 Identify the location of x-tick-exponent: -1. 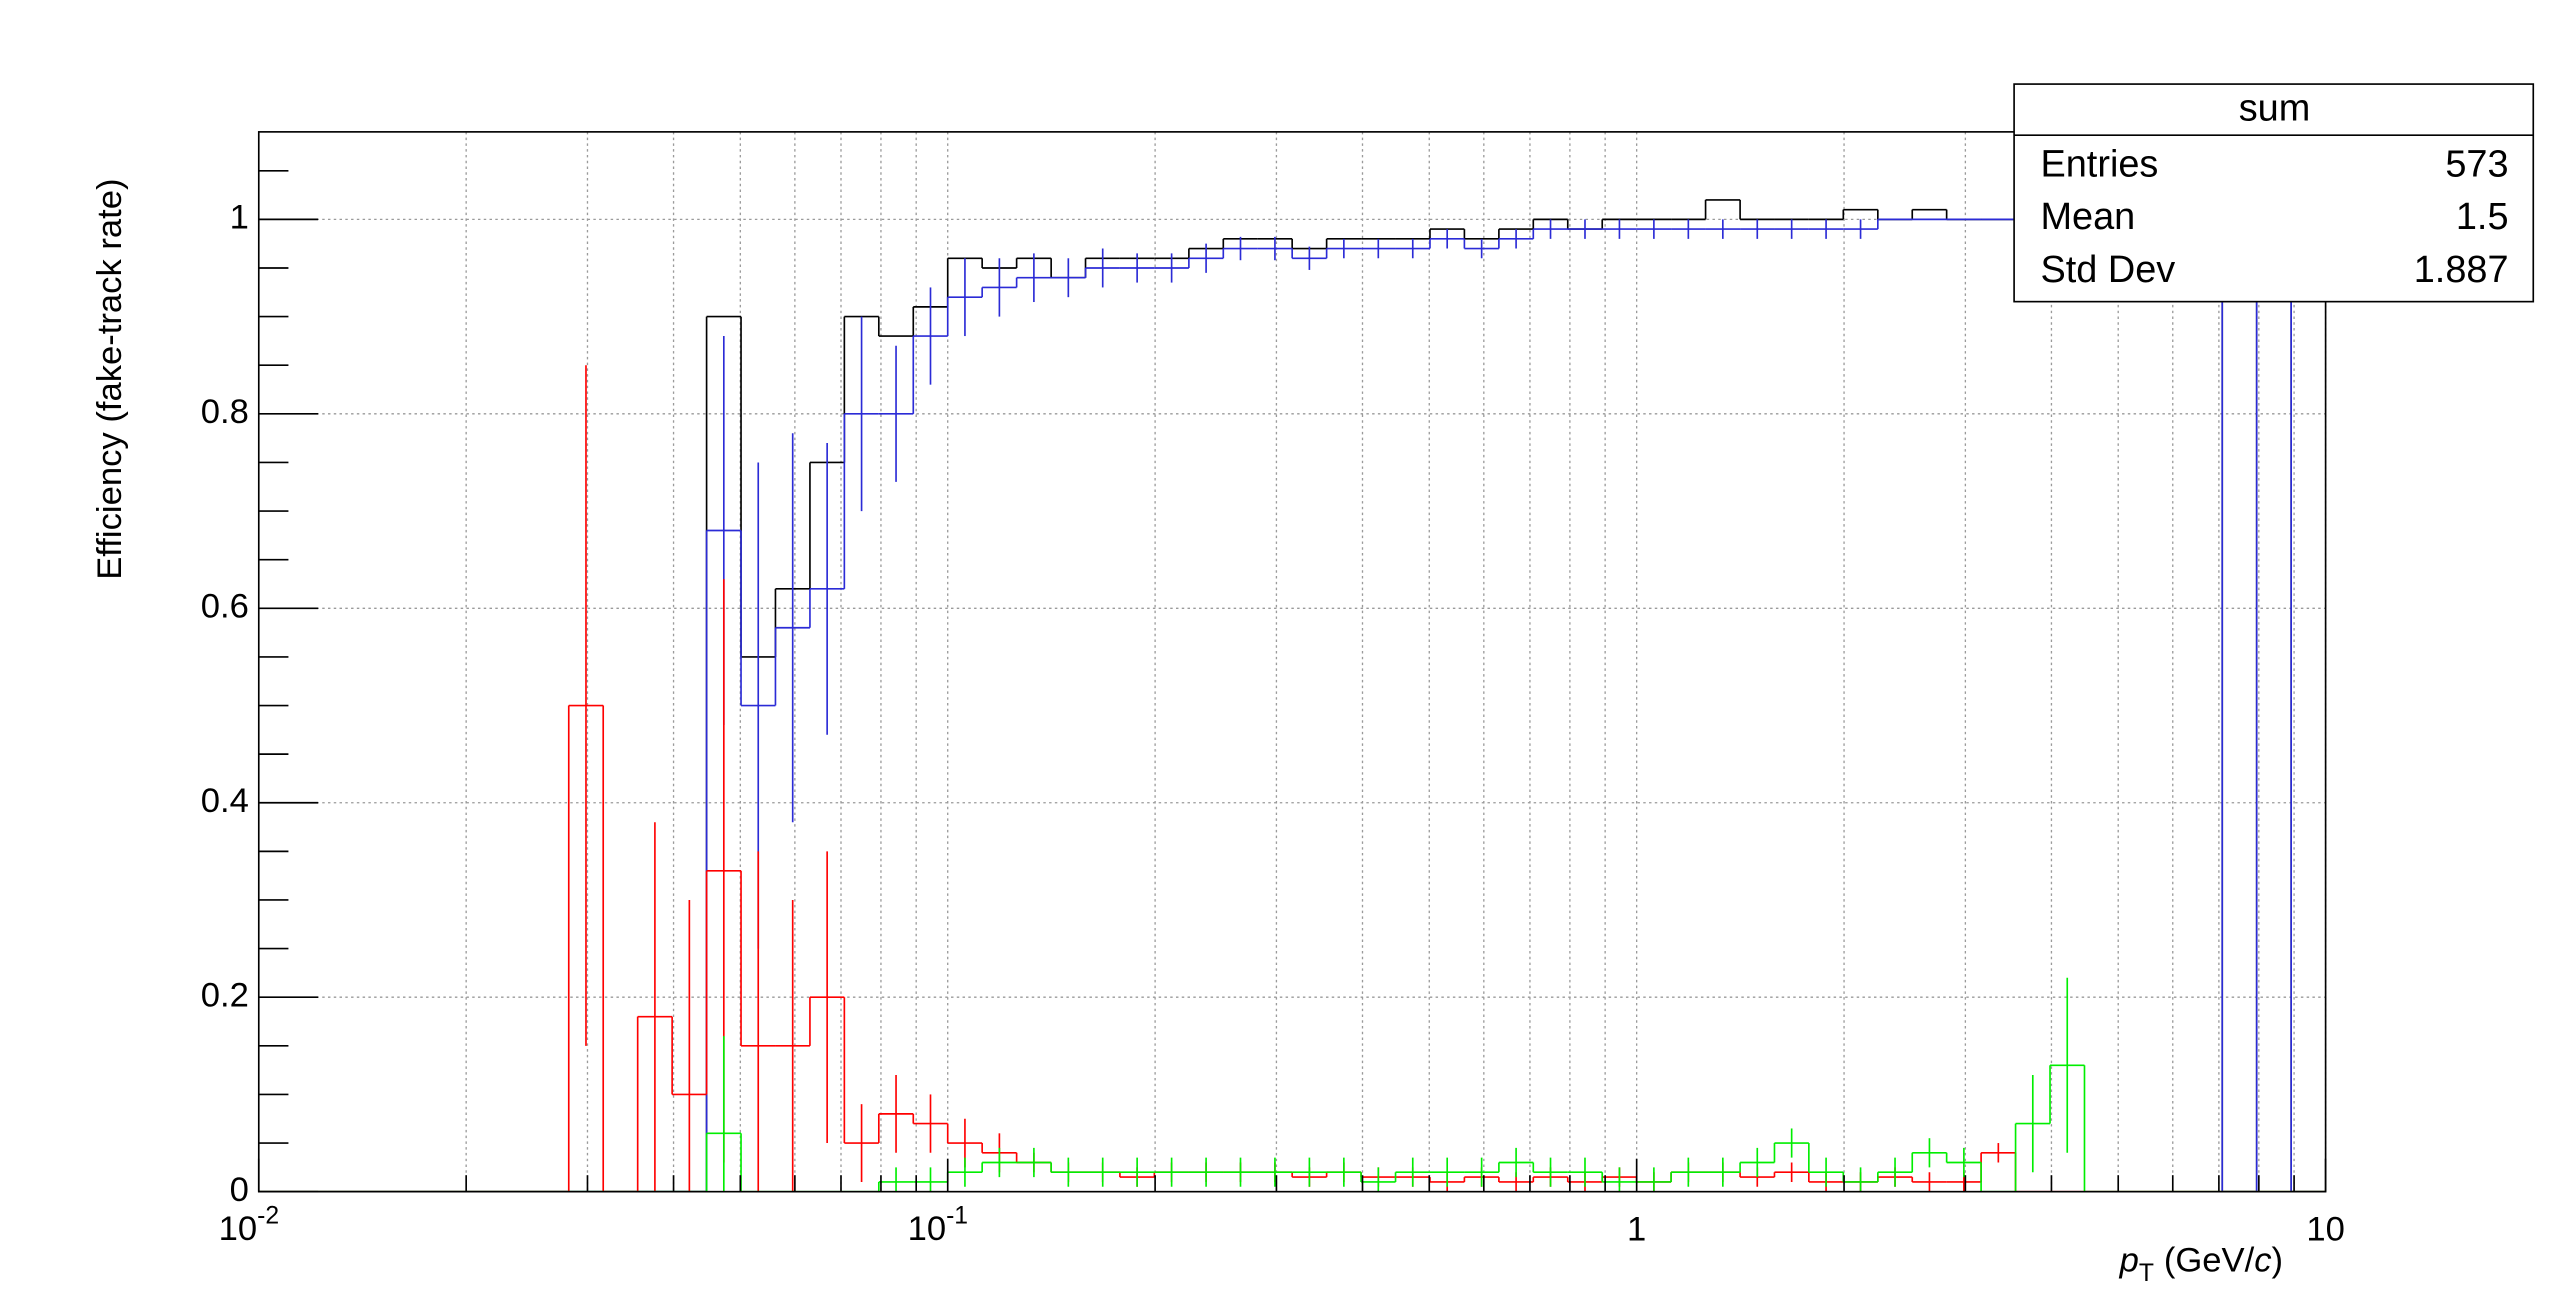
(957, 1215).